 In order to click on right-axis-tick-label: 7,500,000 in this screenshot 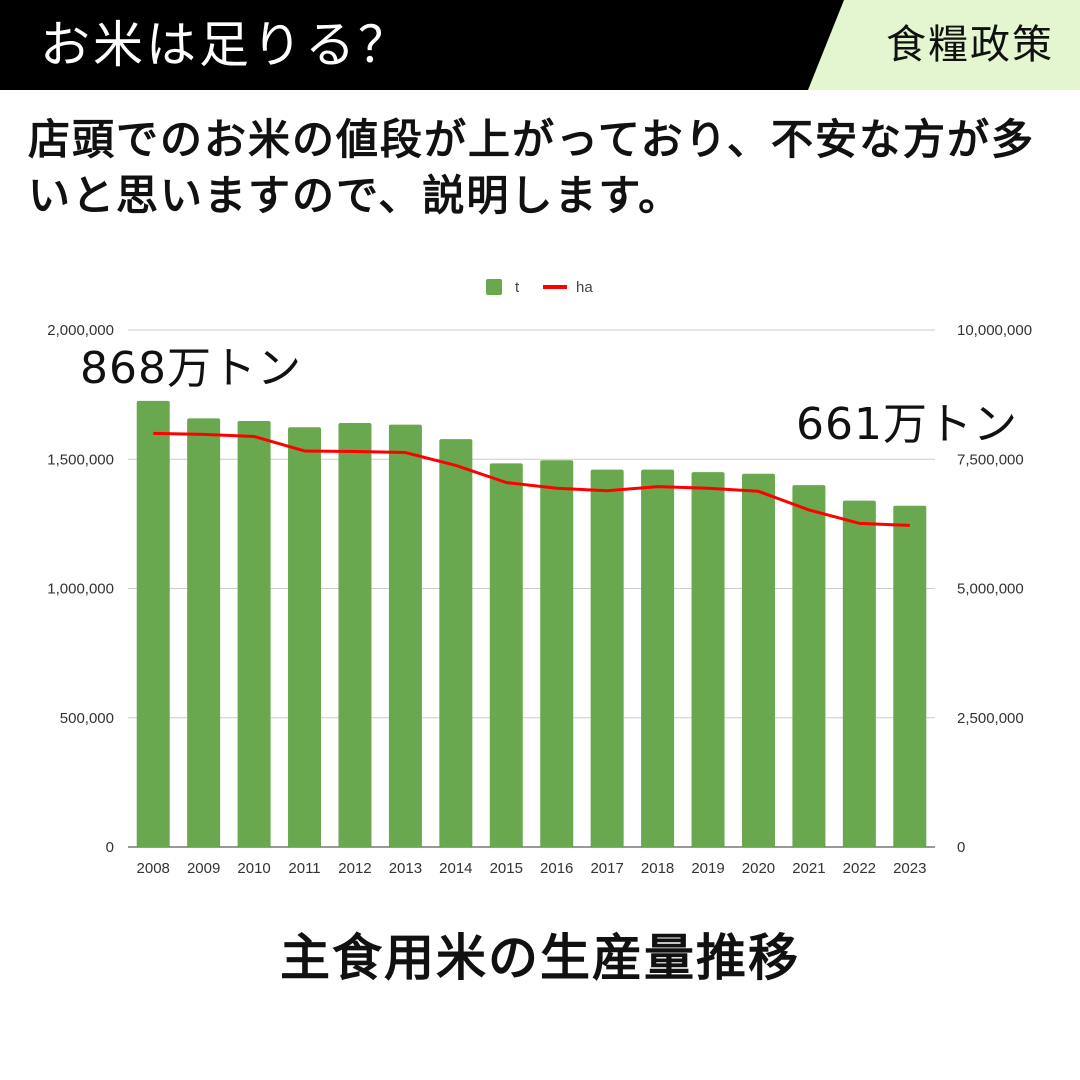, I will do `click(990, 459)`.